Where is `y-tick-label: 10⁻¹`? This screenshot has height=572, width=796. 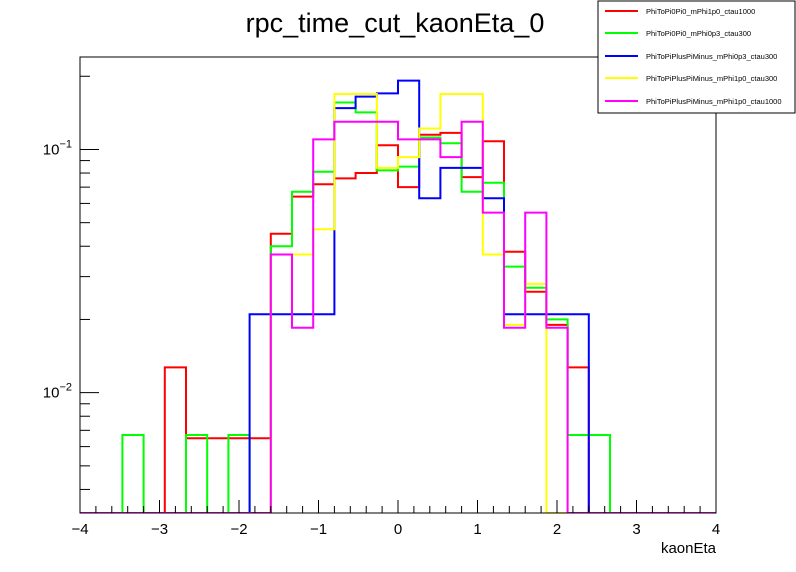
y-tick-label: 10⁻¹ is located at coordinates (57, 148).